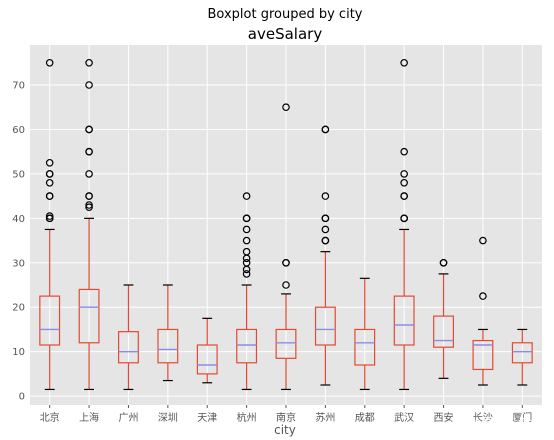 This screenshot has width=554, height=440. I want to click on chart-title: aveSalary, so click(285, 34).